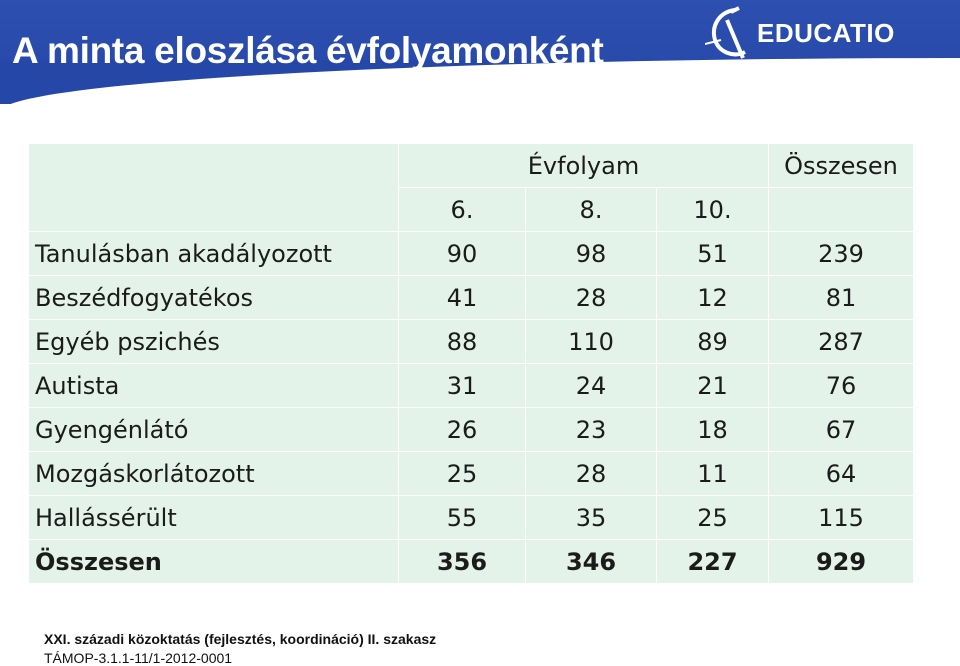  Describe the element at coordinates (712, 473) in the screenshot. I see `cell-grade-10: 11` at that location.